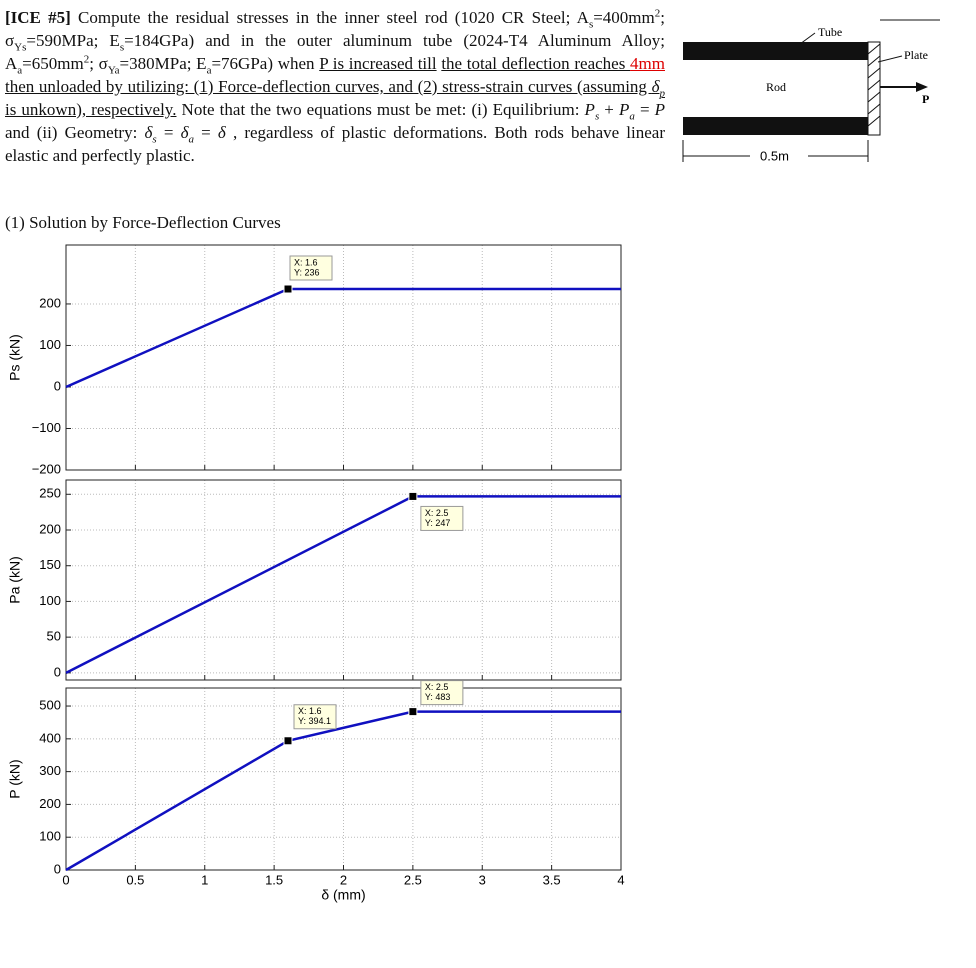  I want to click on section-title: (1) Solution by Force-Deflection Curves, so click(143, 222).